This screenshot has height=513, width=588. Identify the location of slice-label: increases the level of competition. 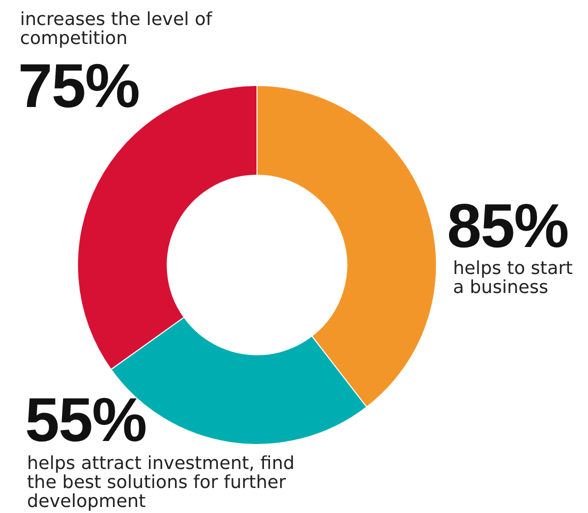
(117, 29).